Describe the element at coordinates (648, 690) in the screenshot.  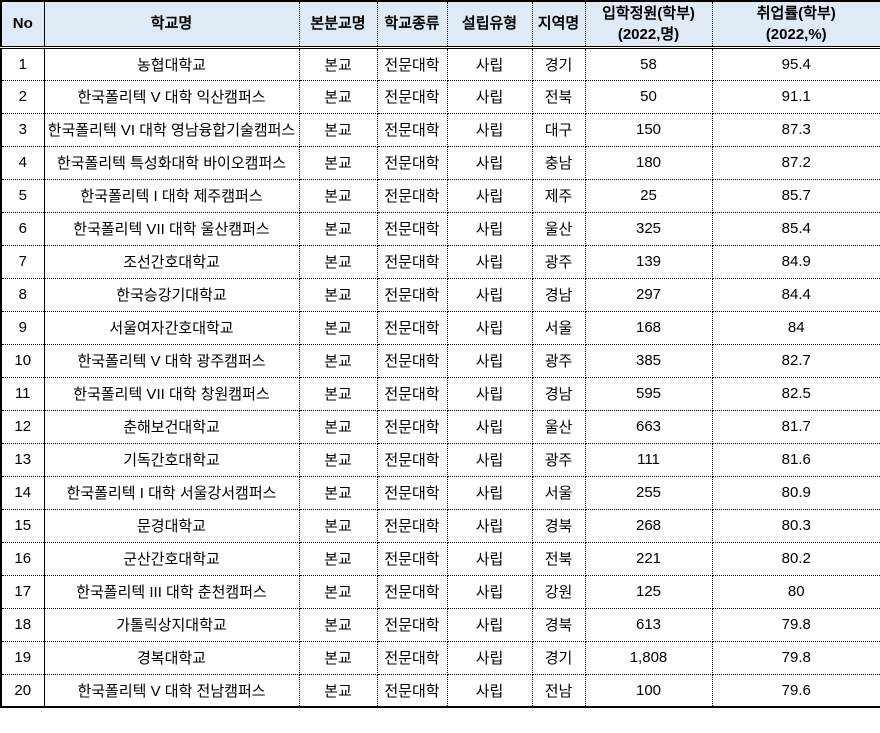
I see `cell-admission-quota: 100` at that location.